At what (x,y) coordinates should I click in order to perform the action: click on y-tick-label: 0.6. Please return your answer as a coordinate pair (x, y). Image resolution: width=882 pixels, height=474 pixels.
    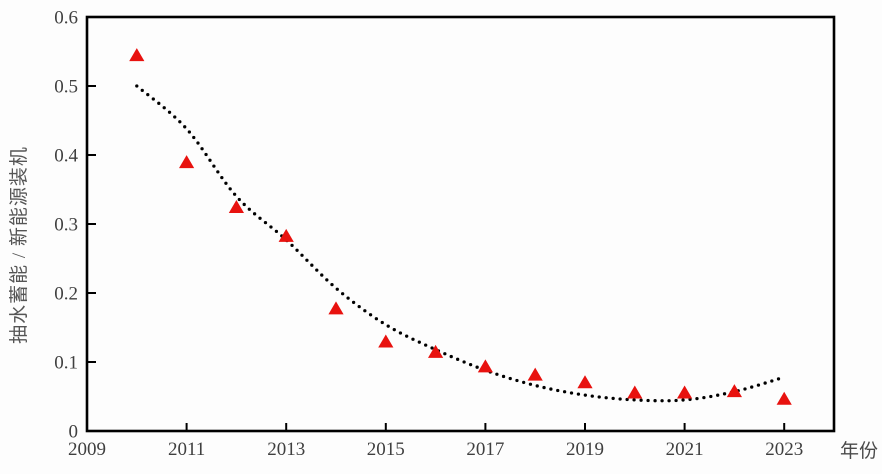
    Looking at the image, I should click on (66, 18).